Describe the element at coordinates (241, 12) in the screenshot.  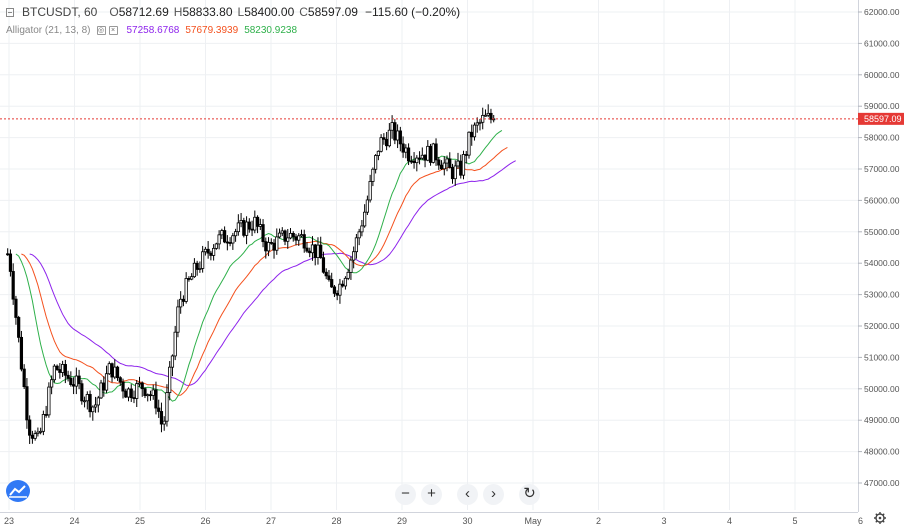
I see `low-label: L` at that location.